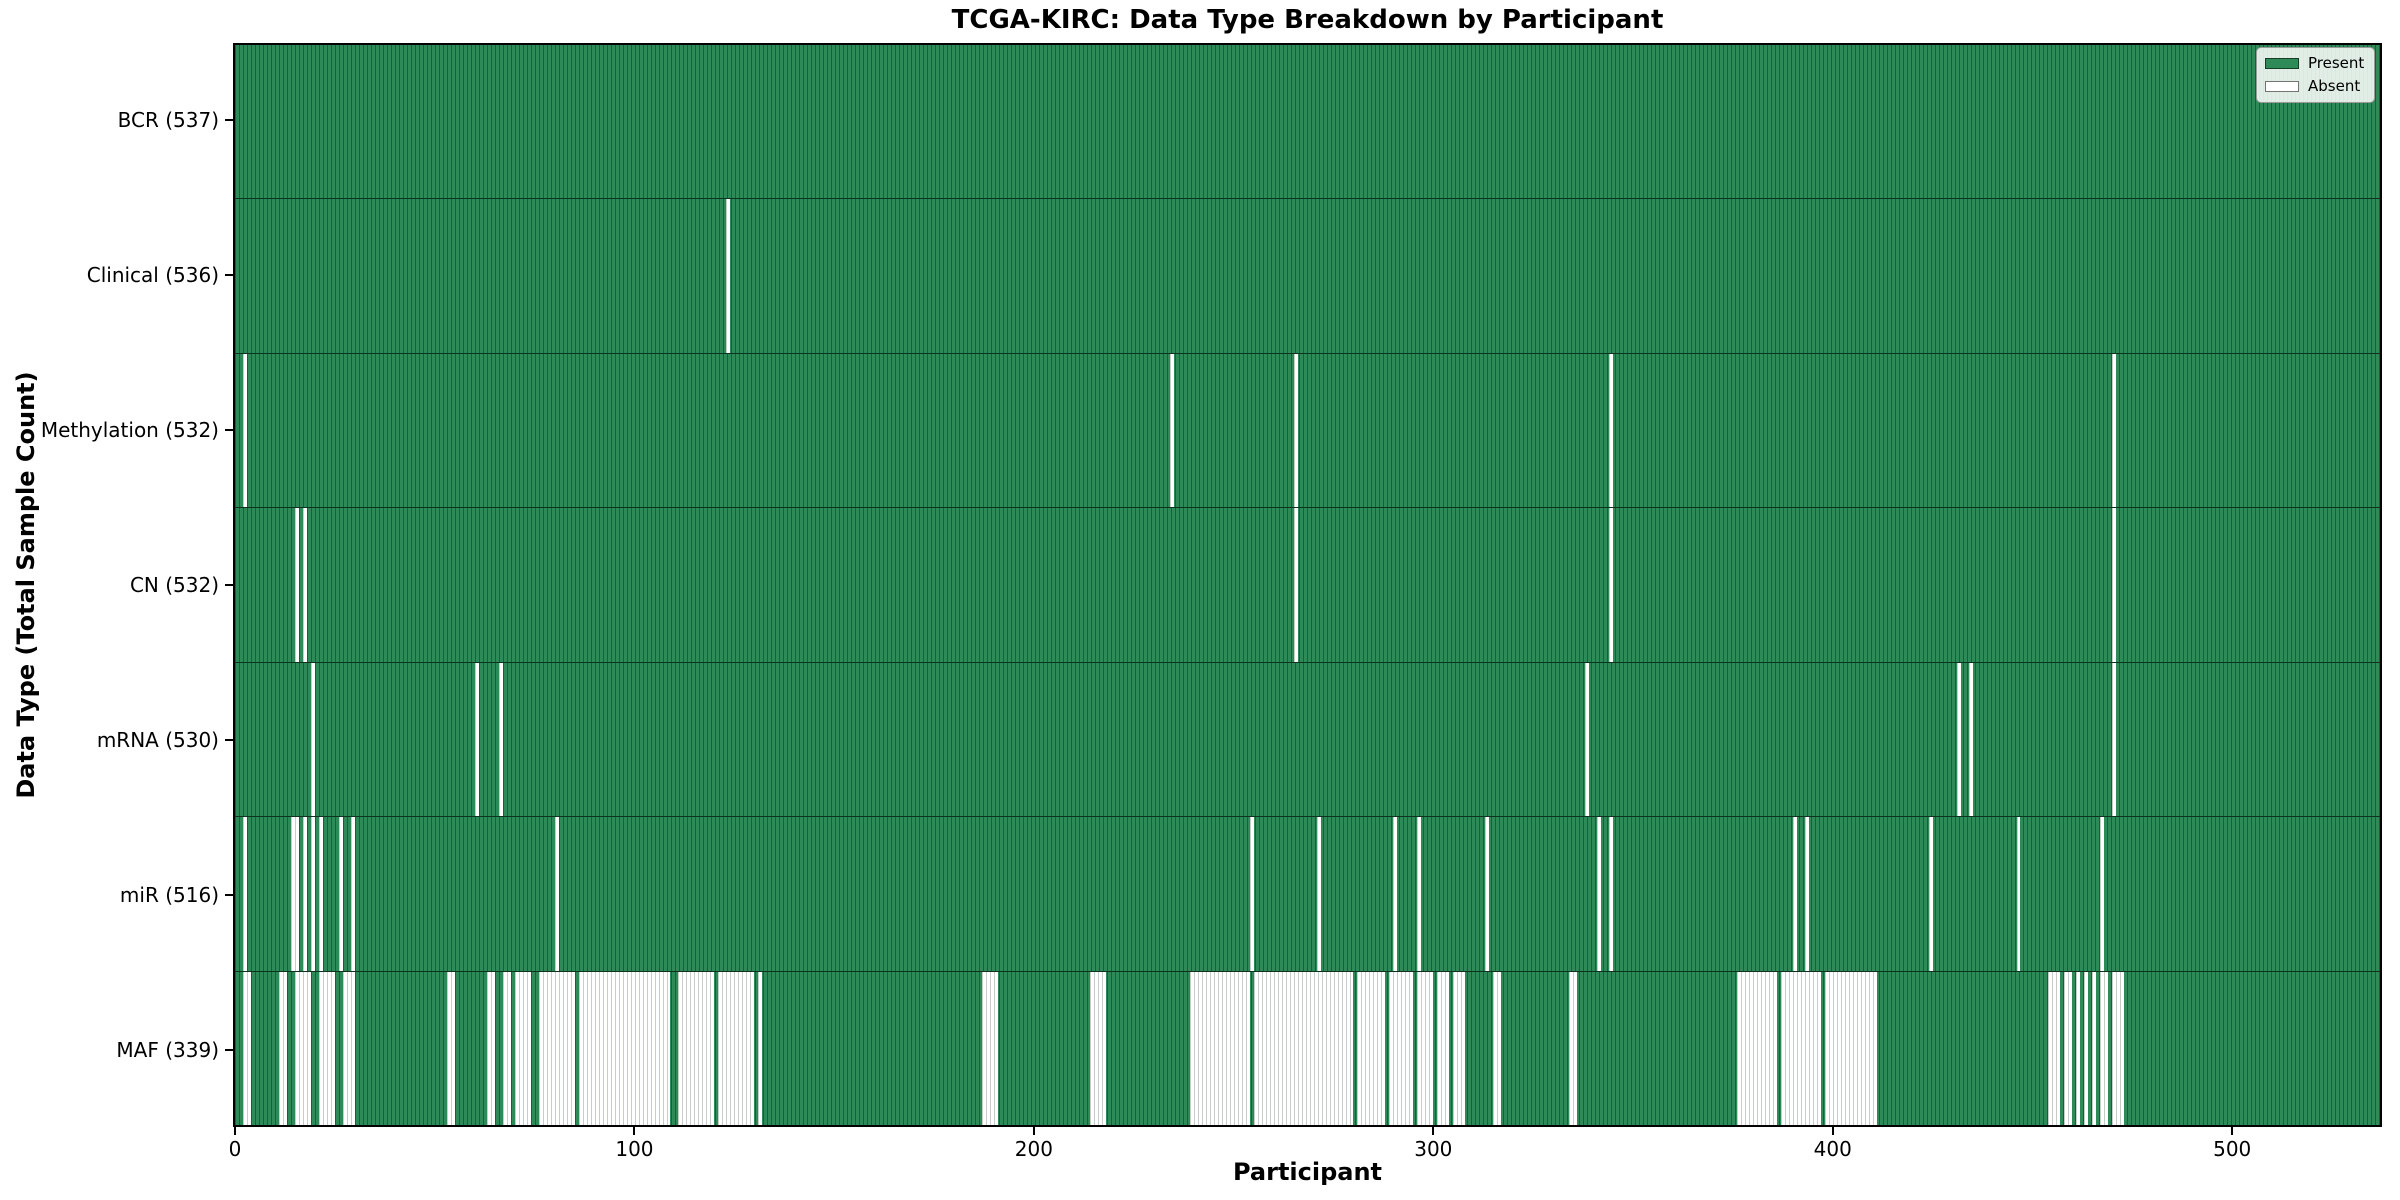 The height and width of the screenshot is (1200, 2400). What do you see at coordinates (167, 1049) in the screenshot?
I see `y-tick-label-MAF: MAF (339)` at bounding box center [167, 1049].